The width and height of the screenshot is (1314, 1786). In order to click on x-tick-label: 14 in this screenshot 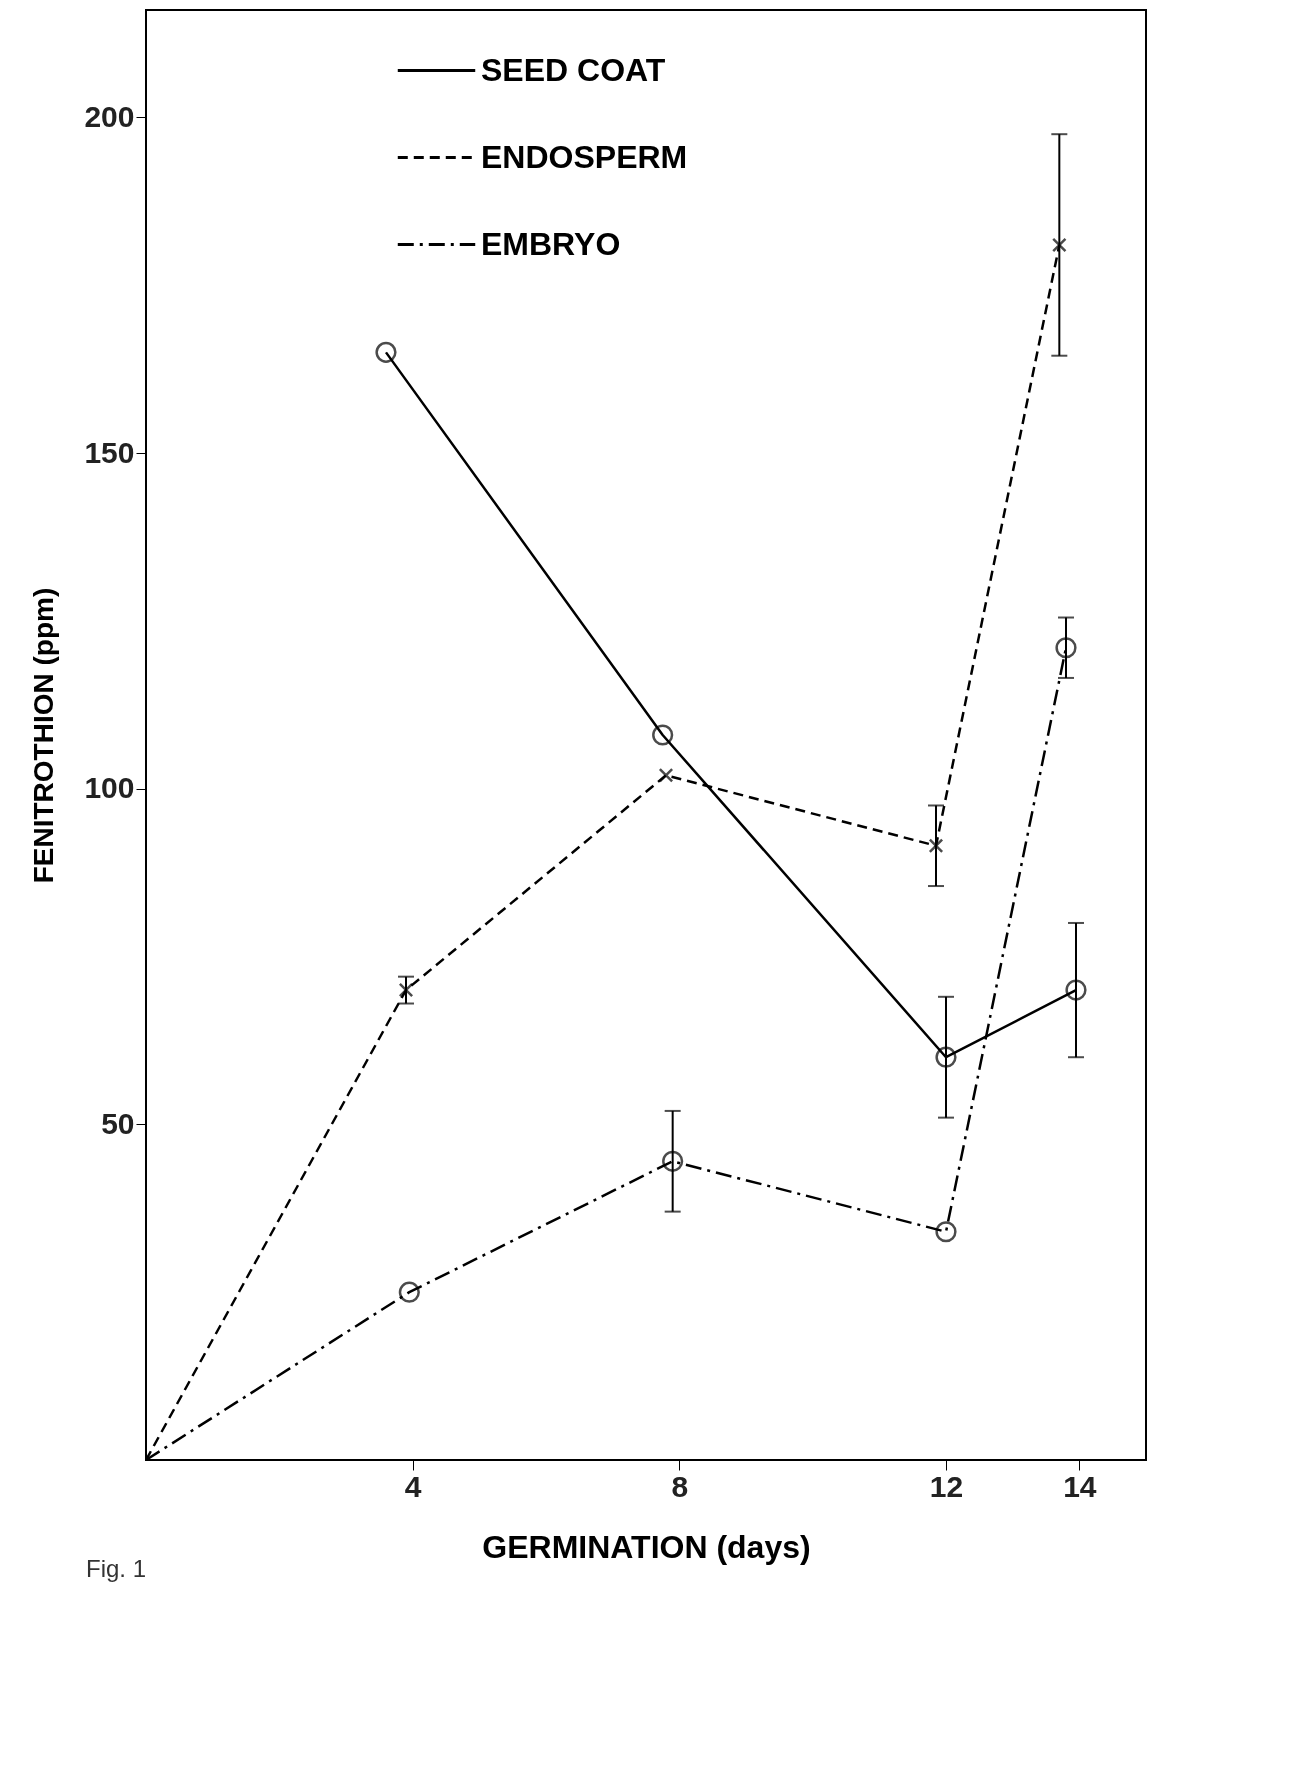, I will do `click(1080, 1486)`.